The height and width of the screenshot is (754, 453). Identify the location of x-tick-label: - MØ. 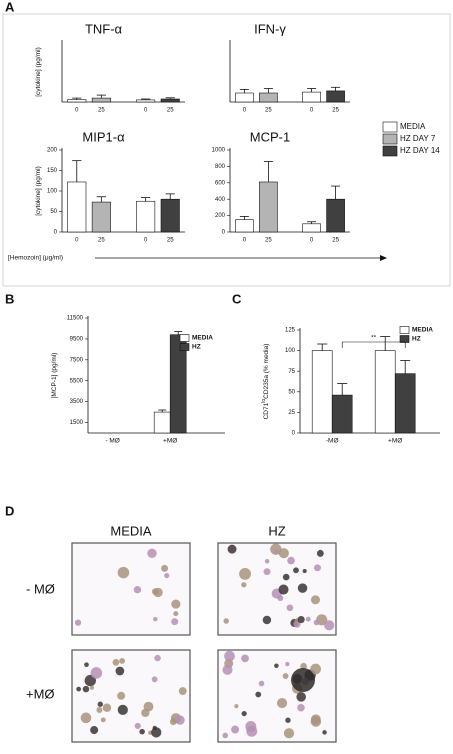
(112, 441).